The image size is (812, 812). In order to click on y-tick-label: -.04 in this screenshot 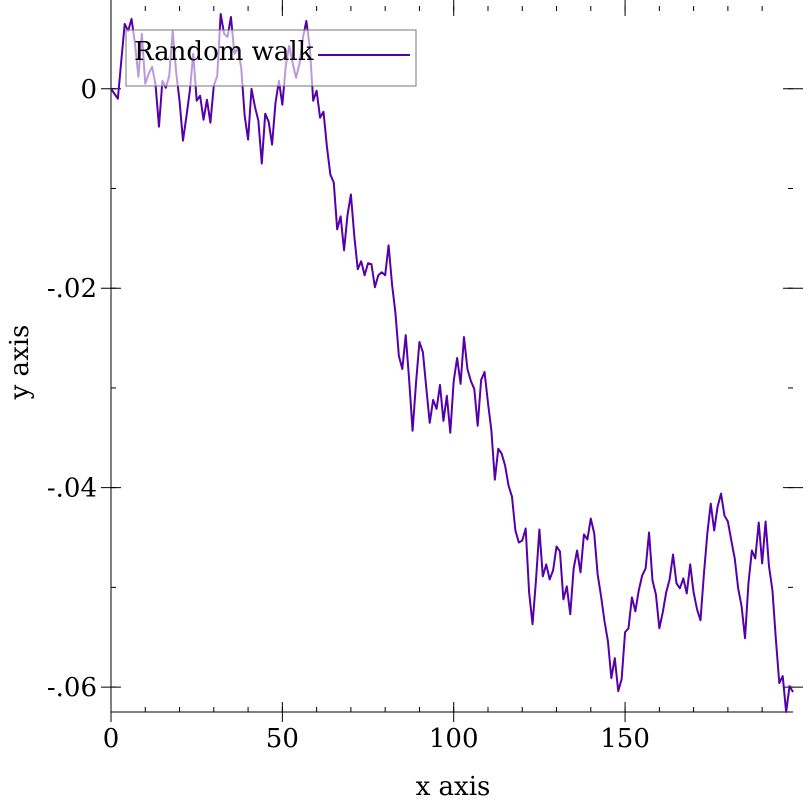, I will do `click(72, 489)`.